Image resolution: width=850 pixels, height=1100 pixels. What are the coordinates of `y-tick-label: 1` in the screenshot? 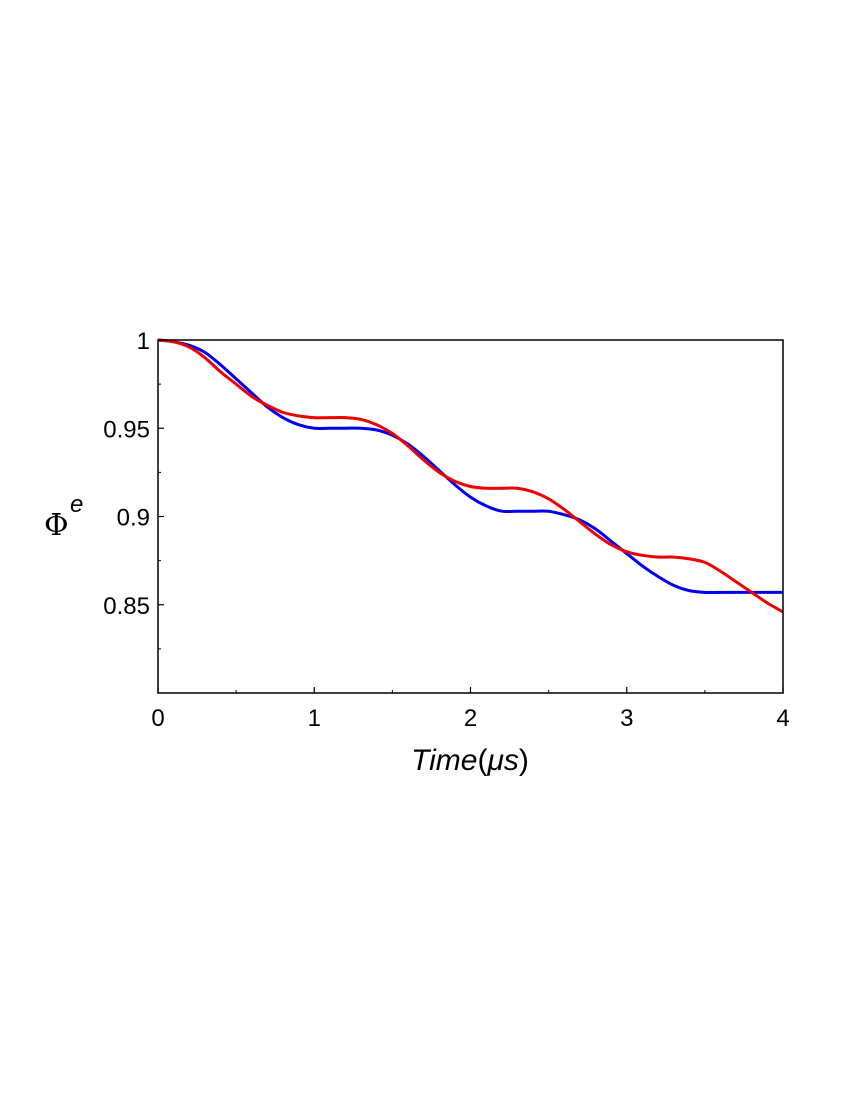 It's located at (143, 341).